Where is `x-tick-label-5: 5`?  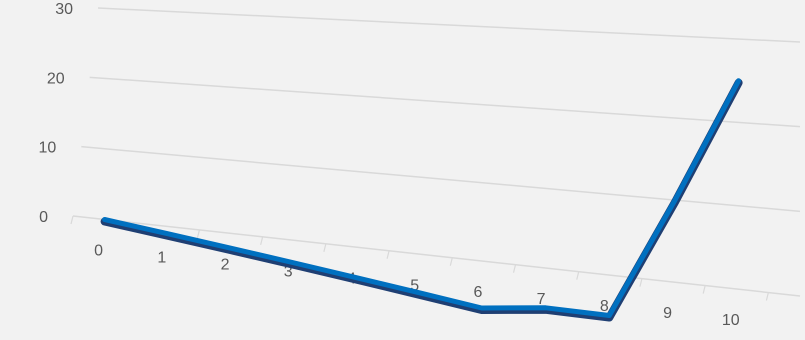 x-tick-label-5: 5 is located at coordinates (414, 285).